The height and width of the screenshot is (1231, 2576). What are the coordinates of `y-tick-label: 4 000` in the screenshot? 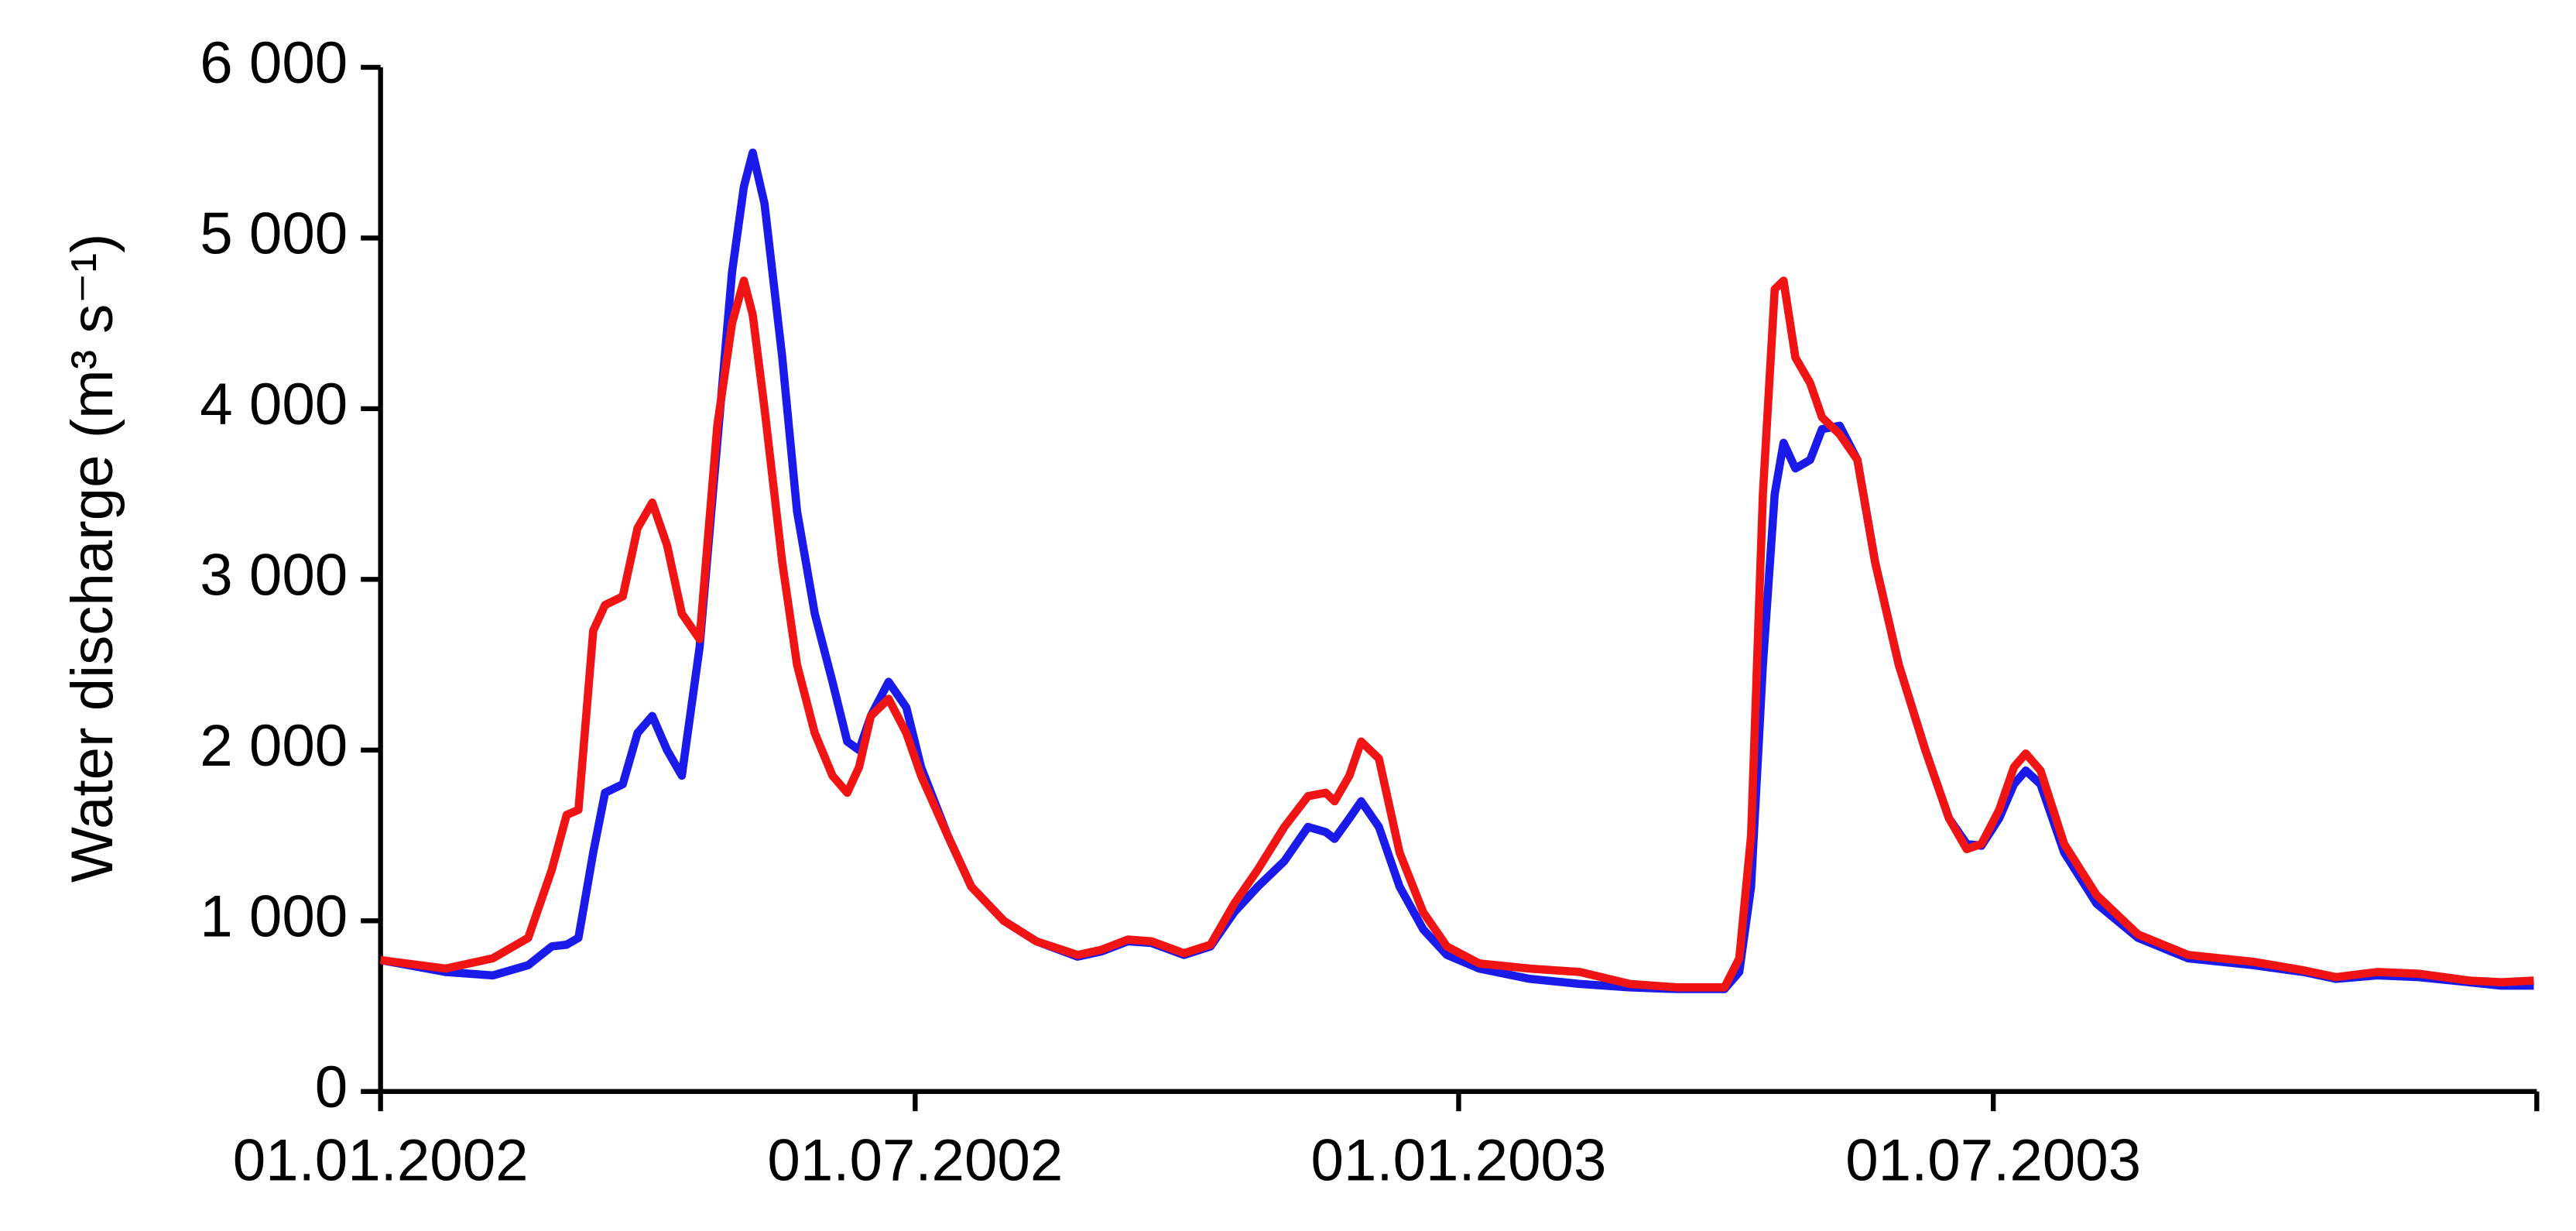 It's located at (274, 405).